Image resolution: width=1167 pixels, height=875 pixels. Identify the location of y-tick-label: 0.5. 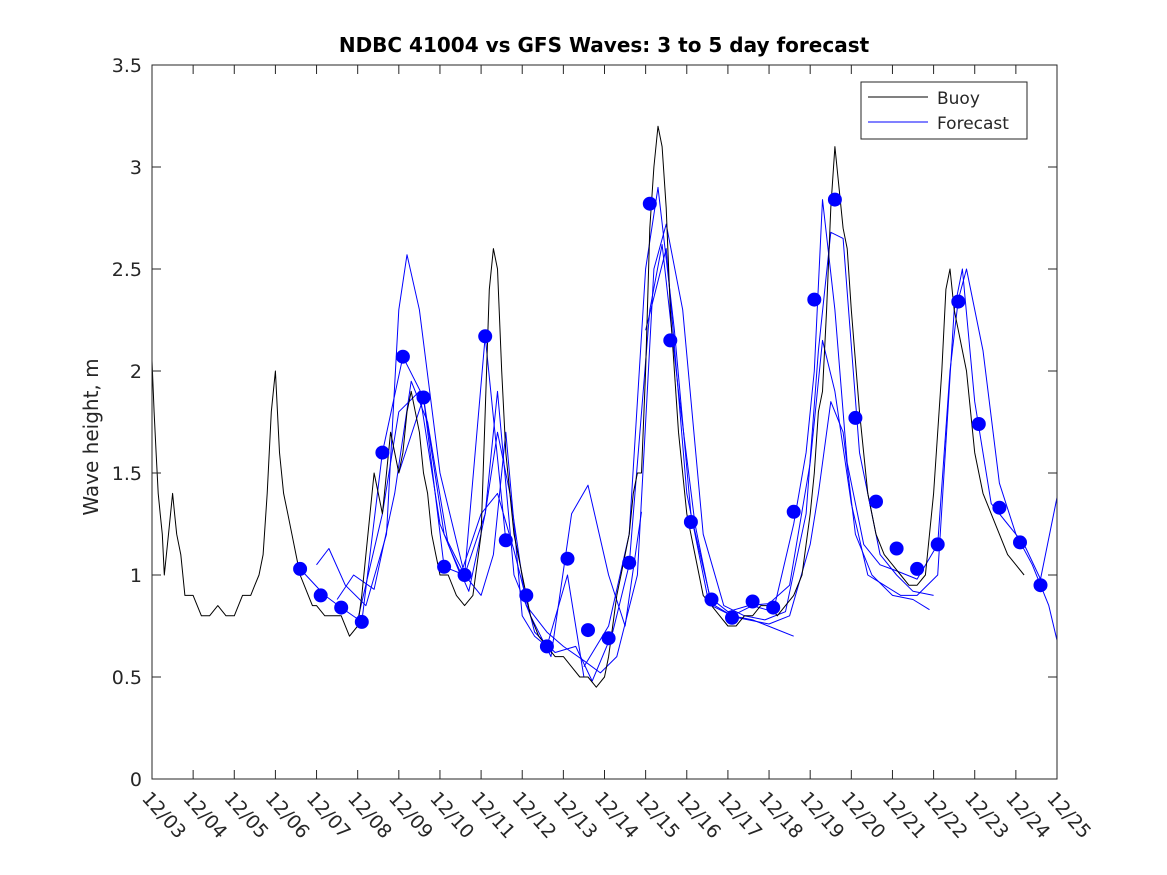
(127, 678).